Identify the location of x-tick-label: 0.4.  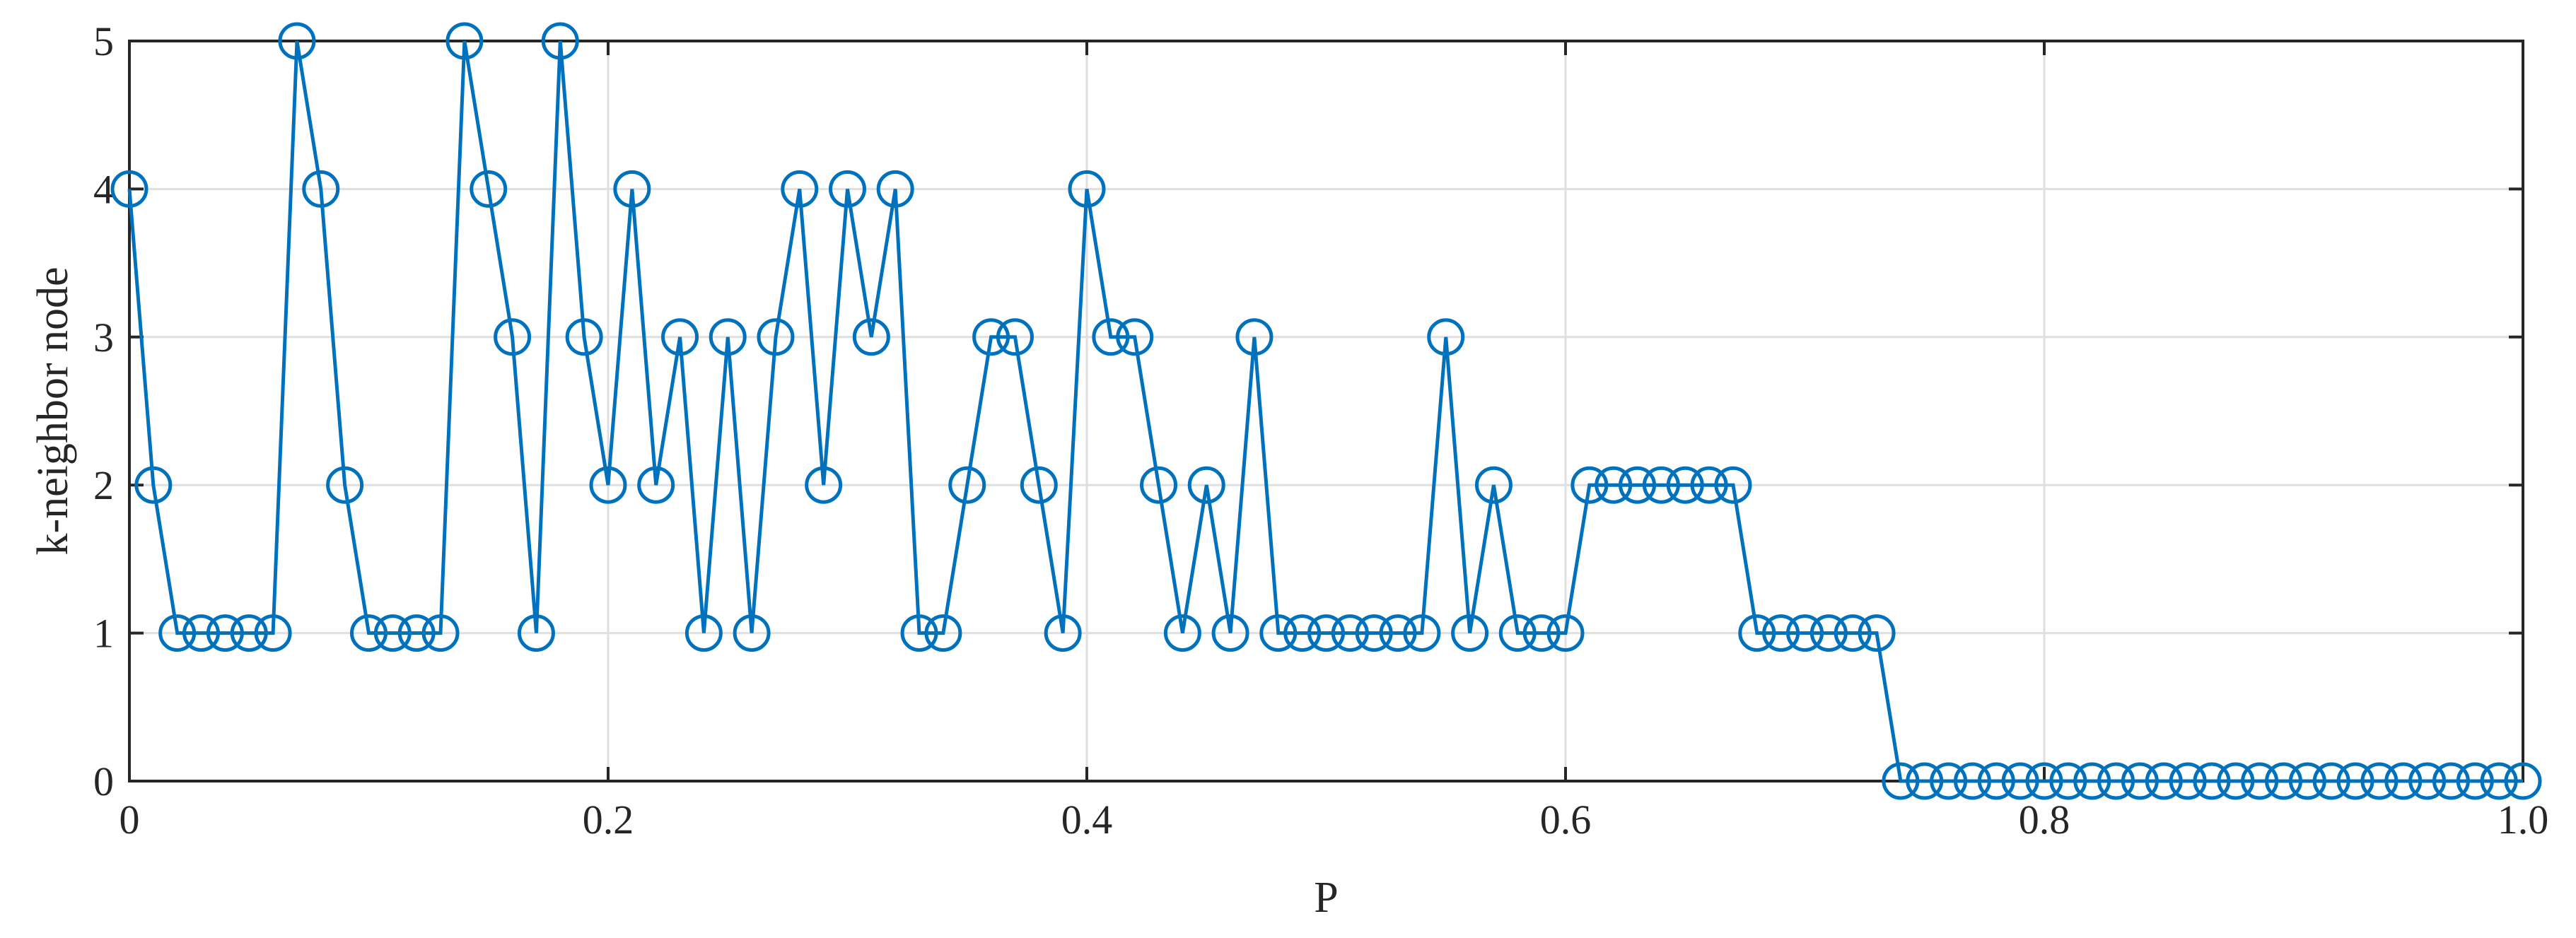
(1087, 820).